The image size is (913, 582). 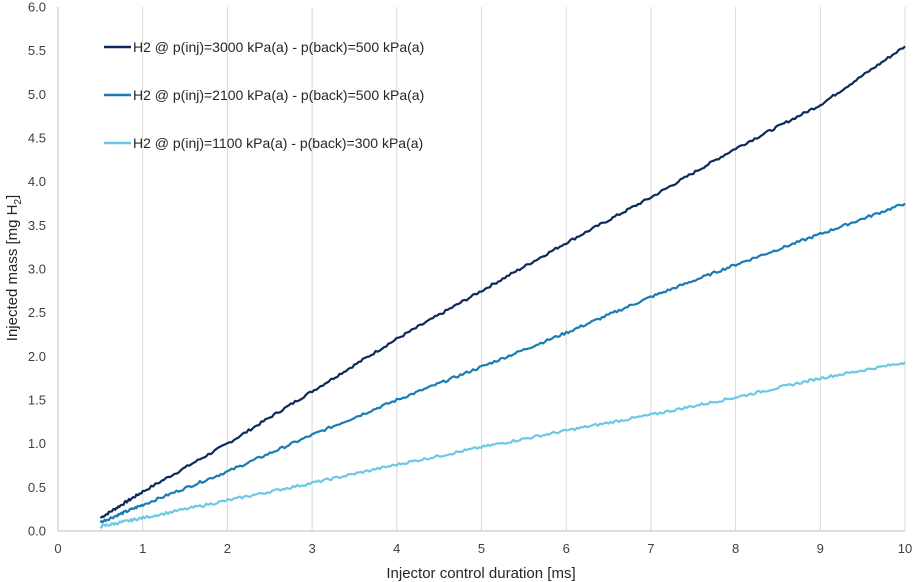 I want to click on y-tick-label: 4.0, so click(x=37, y=181).